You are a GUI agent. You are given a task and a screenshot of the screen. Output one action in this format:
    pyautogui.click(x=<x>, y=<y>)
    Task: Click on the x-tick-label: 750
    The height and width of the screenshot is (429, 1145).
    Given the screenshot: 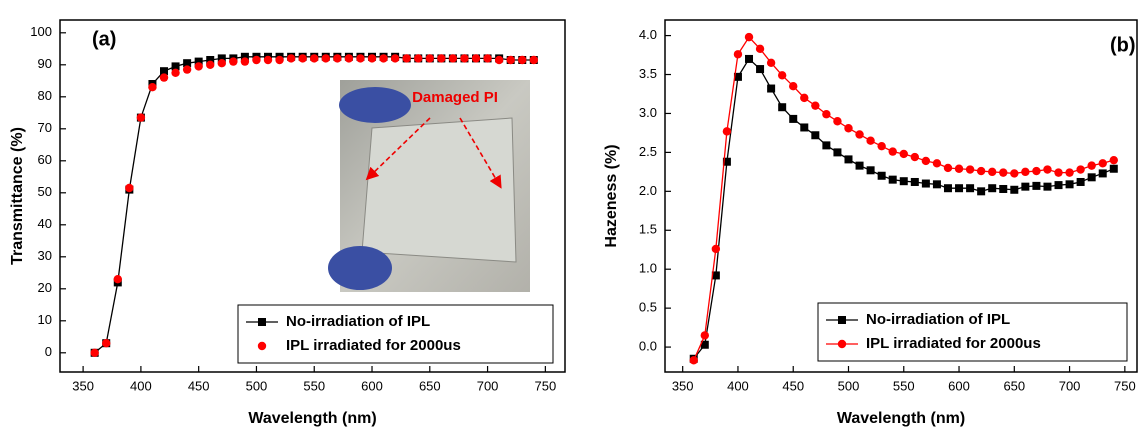 What is the action you would take?
    pyautogui.click(x=546, y=385)
    